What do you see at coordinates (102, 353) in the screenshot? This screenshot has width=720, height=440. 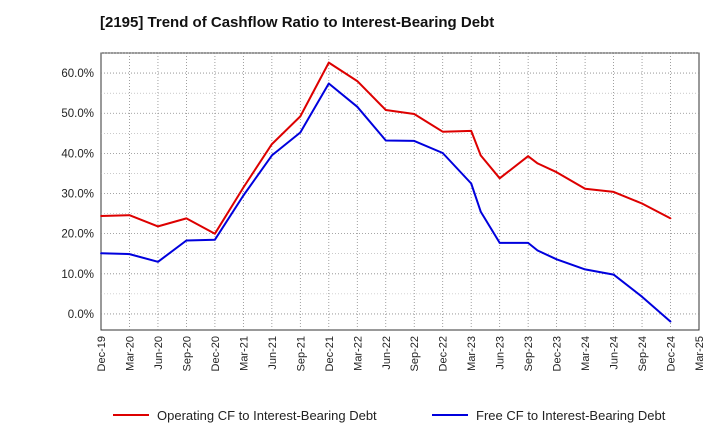 I see `x-tick-label: Dec-19` at bounding box center [102, 353].